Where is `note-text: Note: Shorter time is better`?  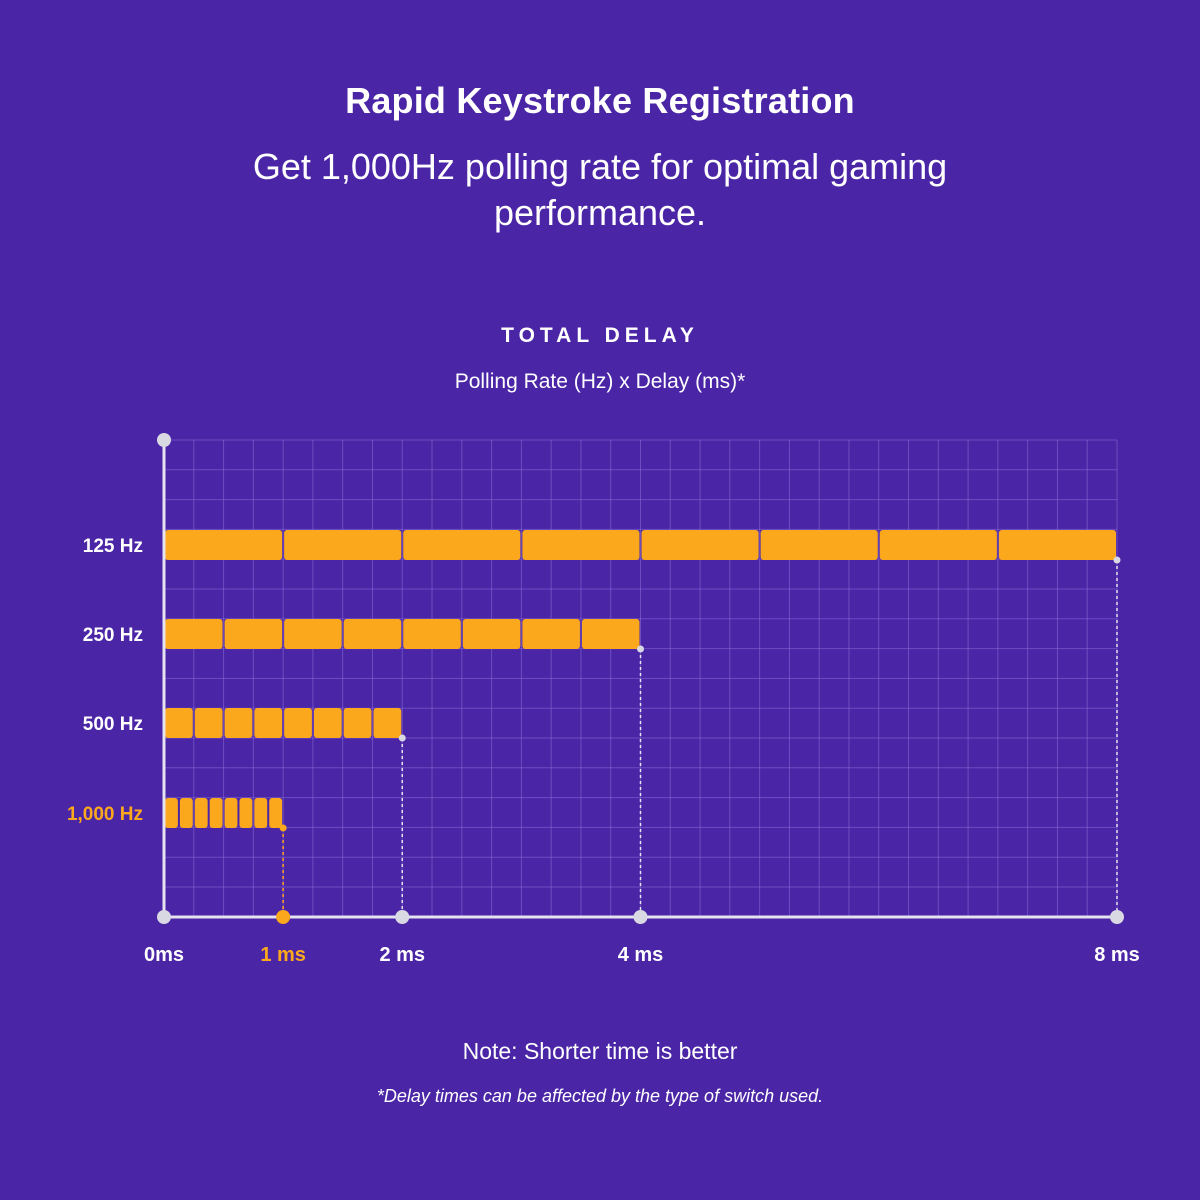
note-text: Note: Shorter time is better is located at coordinates (600, 1051).